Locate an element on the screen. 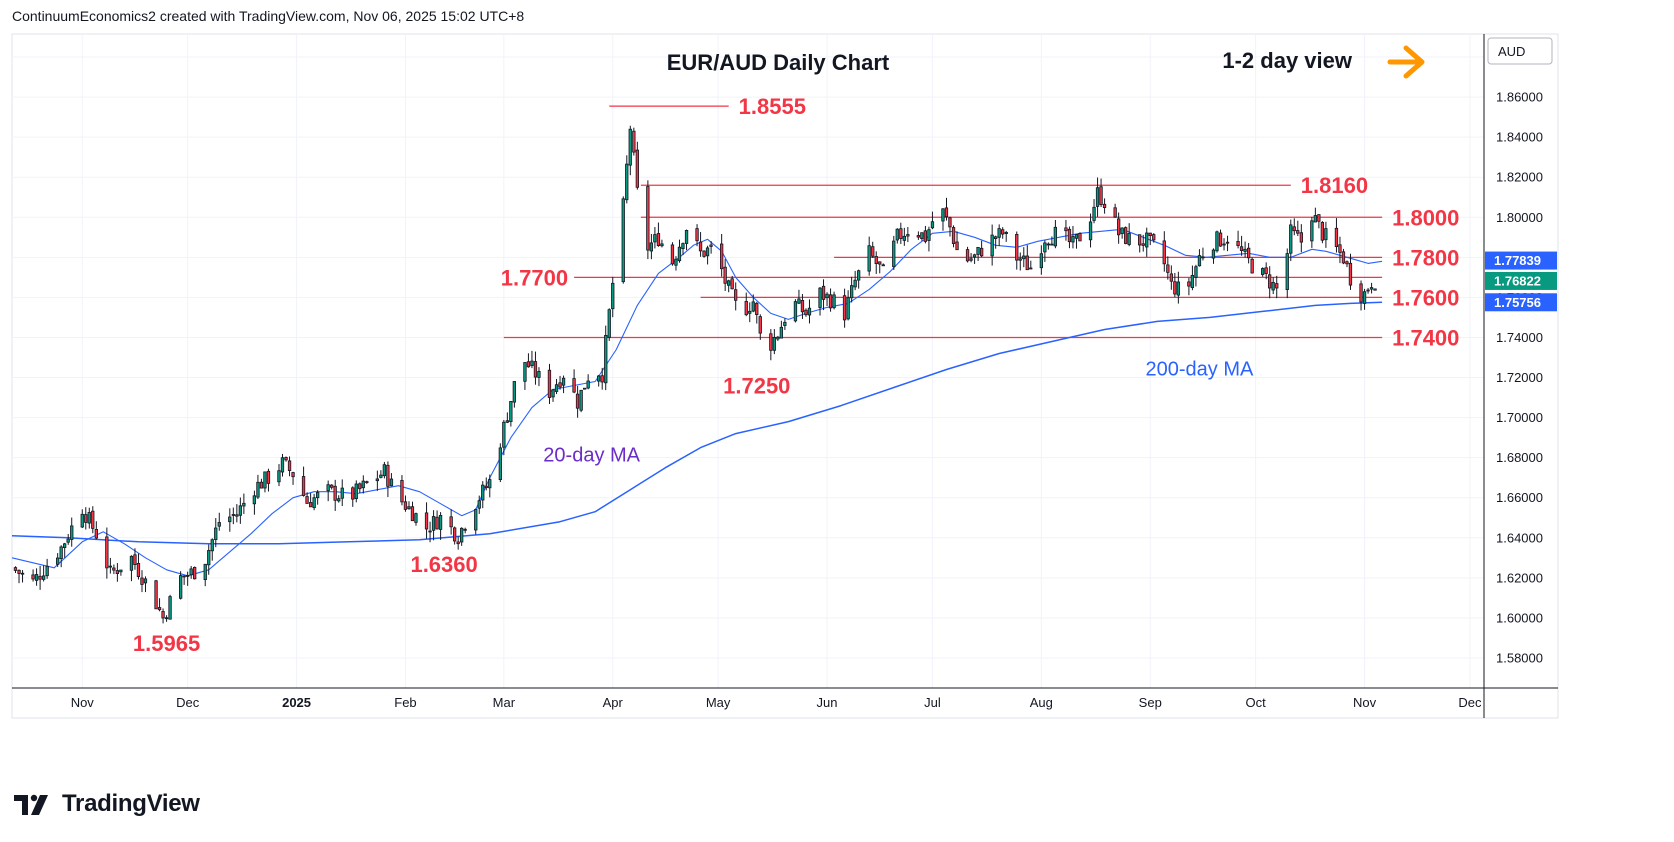 The width and height of the screenshot is (1674, 842). annotation-label: 200-day MA is located at coordinates (1200, 370).